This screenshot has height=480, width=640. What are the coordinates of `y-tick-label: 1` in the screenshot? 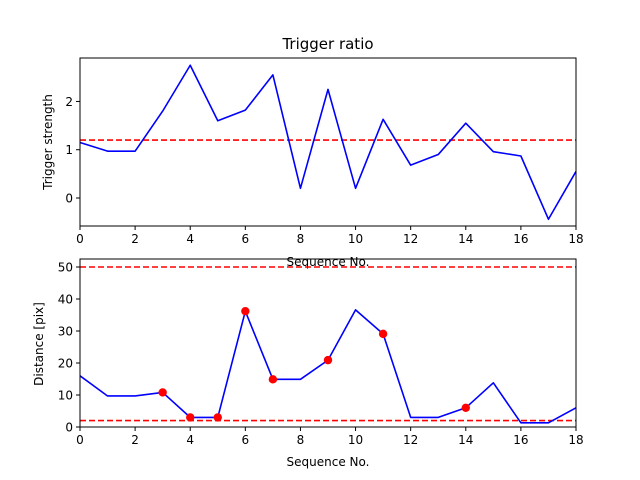 It's located at (69, 150).